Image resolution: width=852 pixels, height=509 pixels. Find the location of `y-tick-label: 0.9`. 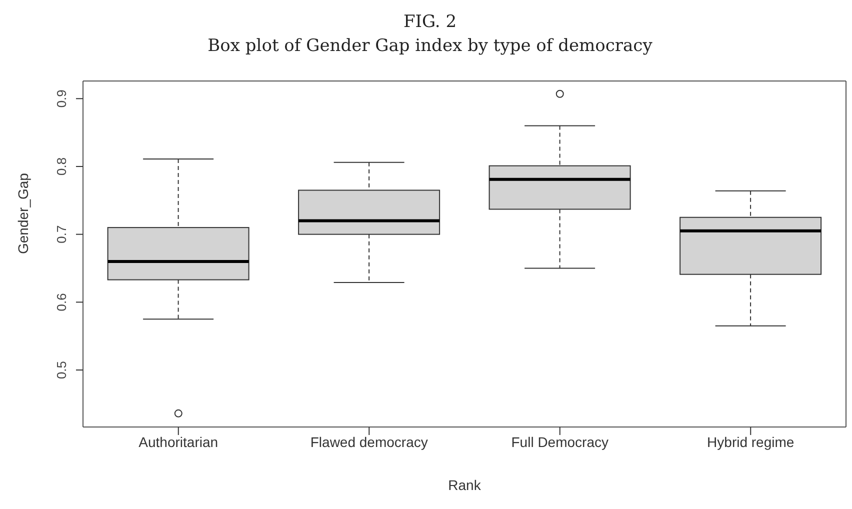

y-tick-label: 0.9 is located at coordinates (61, 99).